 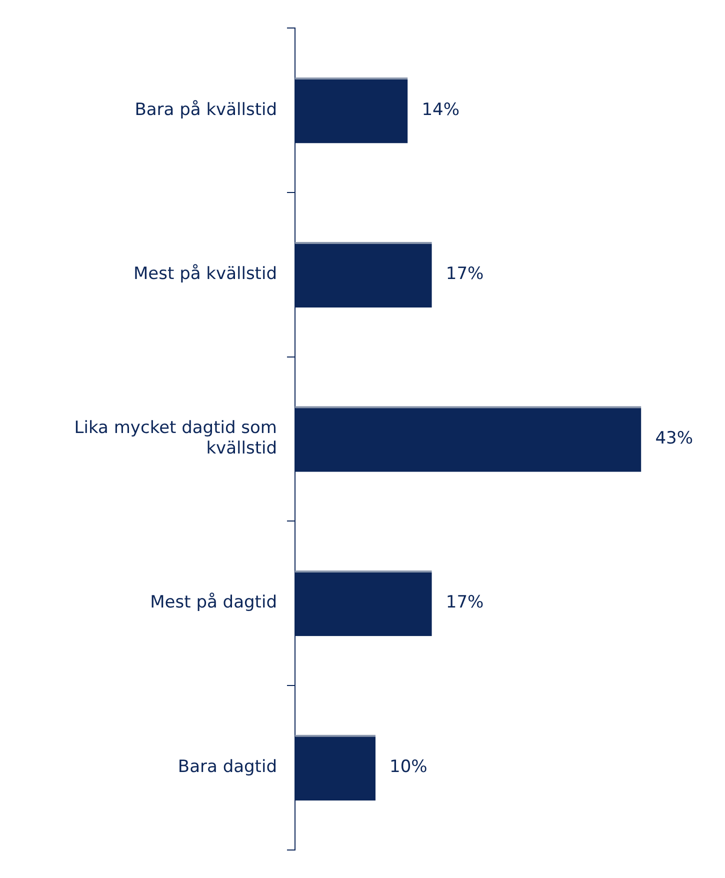 I want to click on y-tick-label: Mest på kvällstid, so click(x=205, y=274).